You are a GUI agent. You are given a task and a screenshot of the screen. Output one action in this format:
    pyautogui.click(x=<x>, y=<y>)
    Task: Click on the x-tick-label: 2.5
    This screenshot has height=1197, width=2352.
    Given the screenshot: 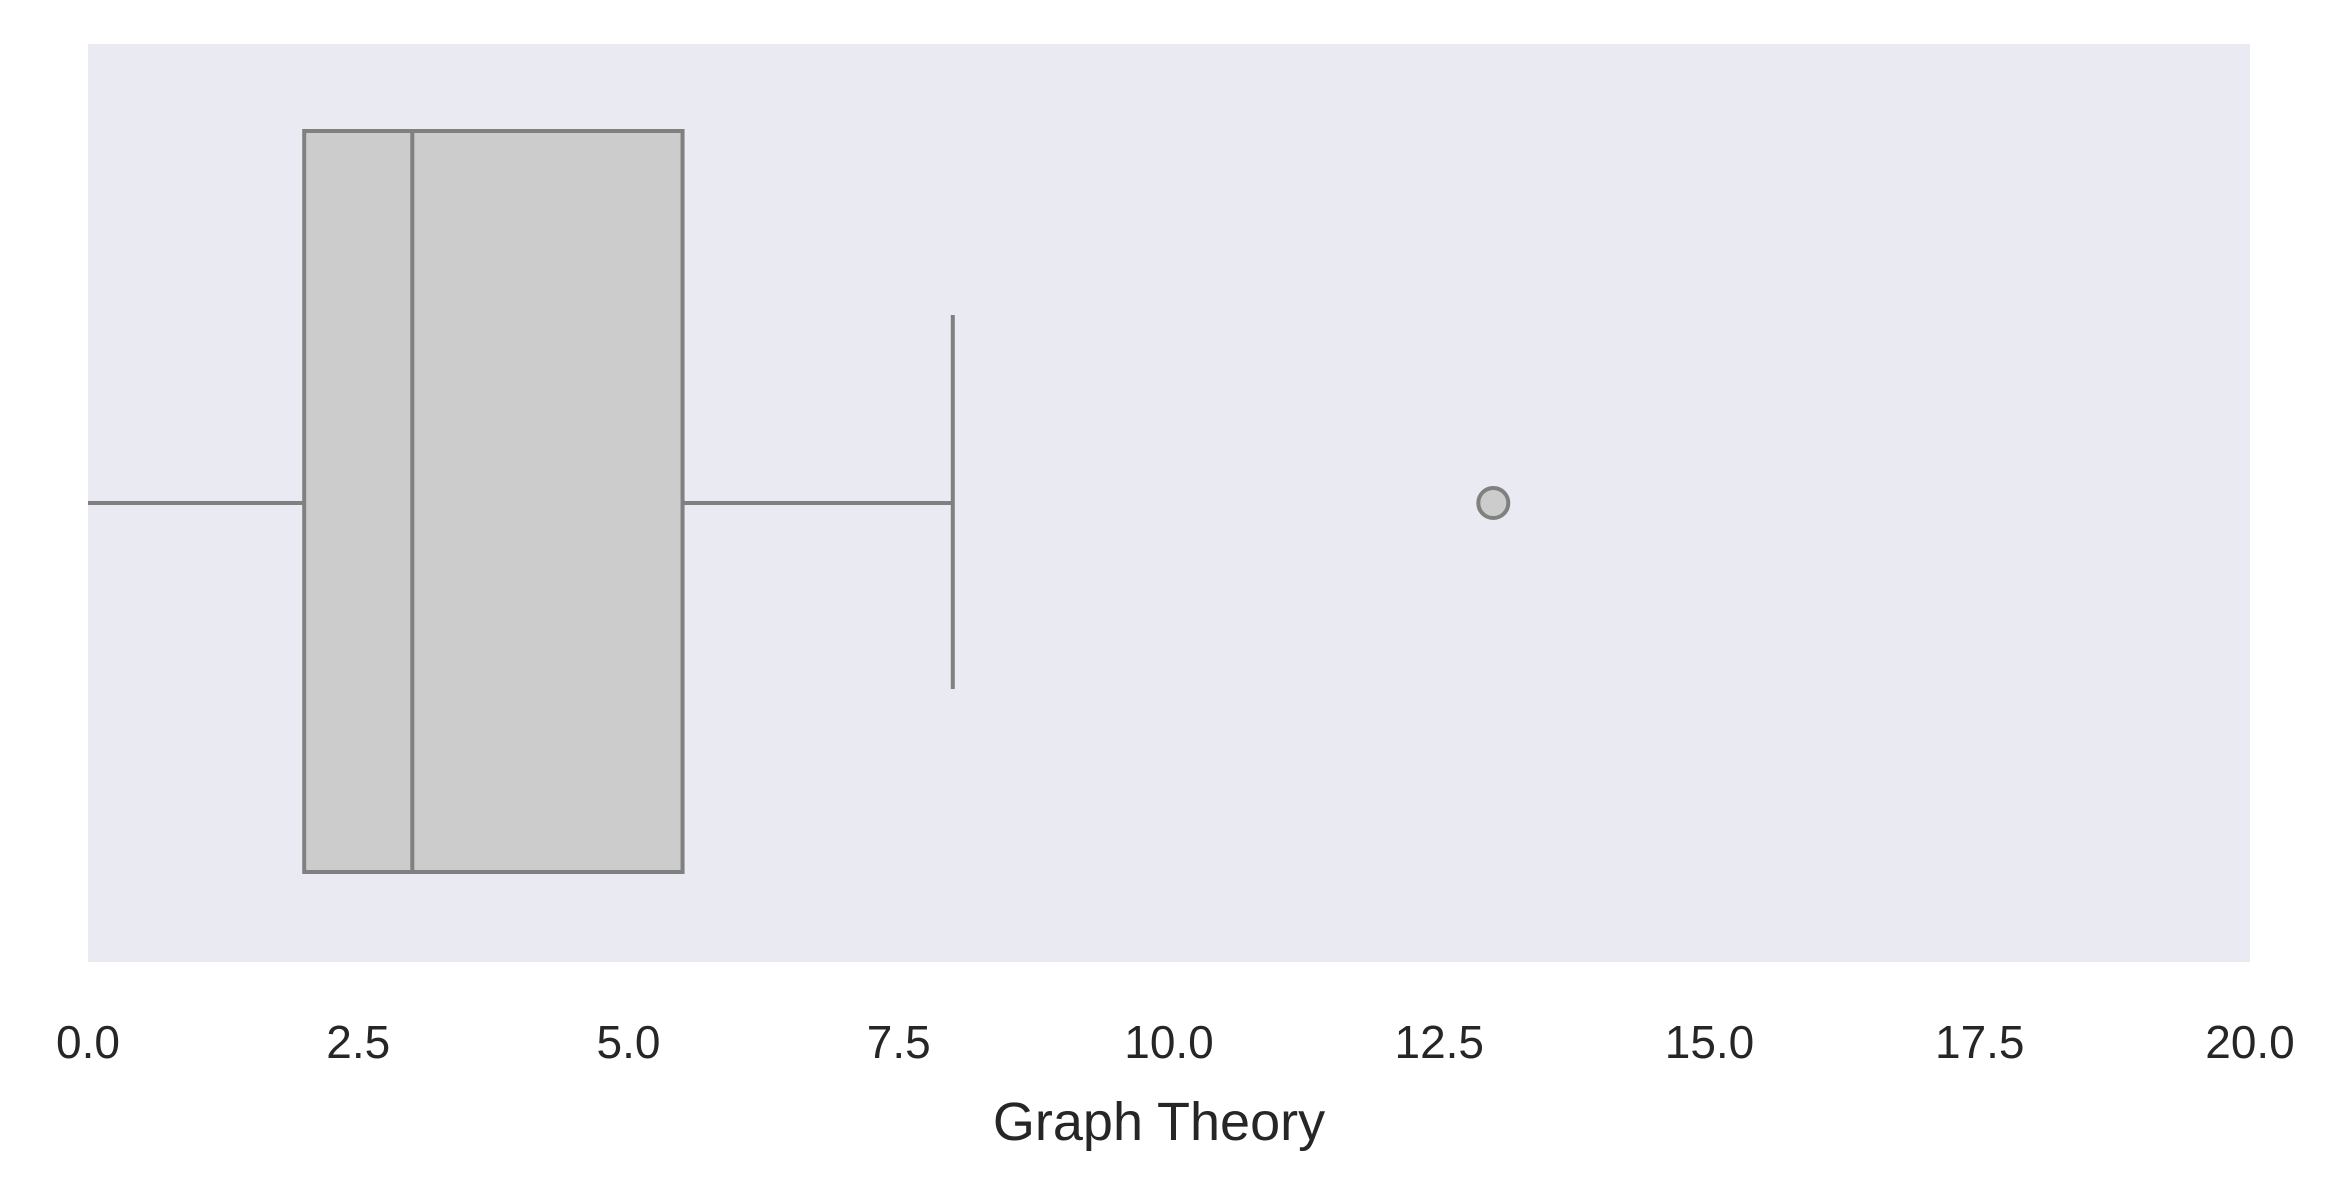 What is the action you would take?
    pyautogui.click(x=358, y=1042)
    